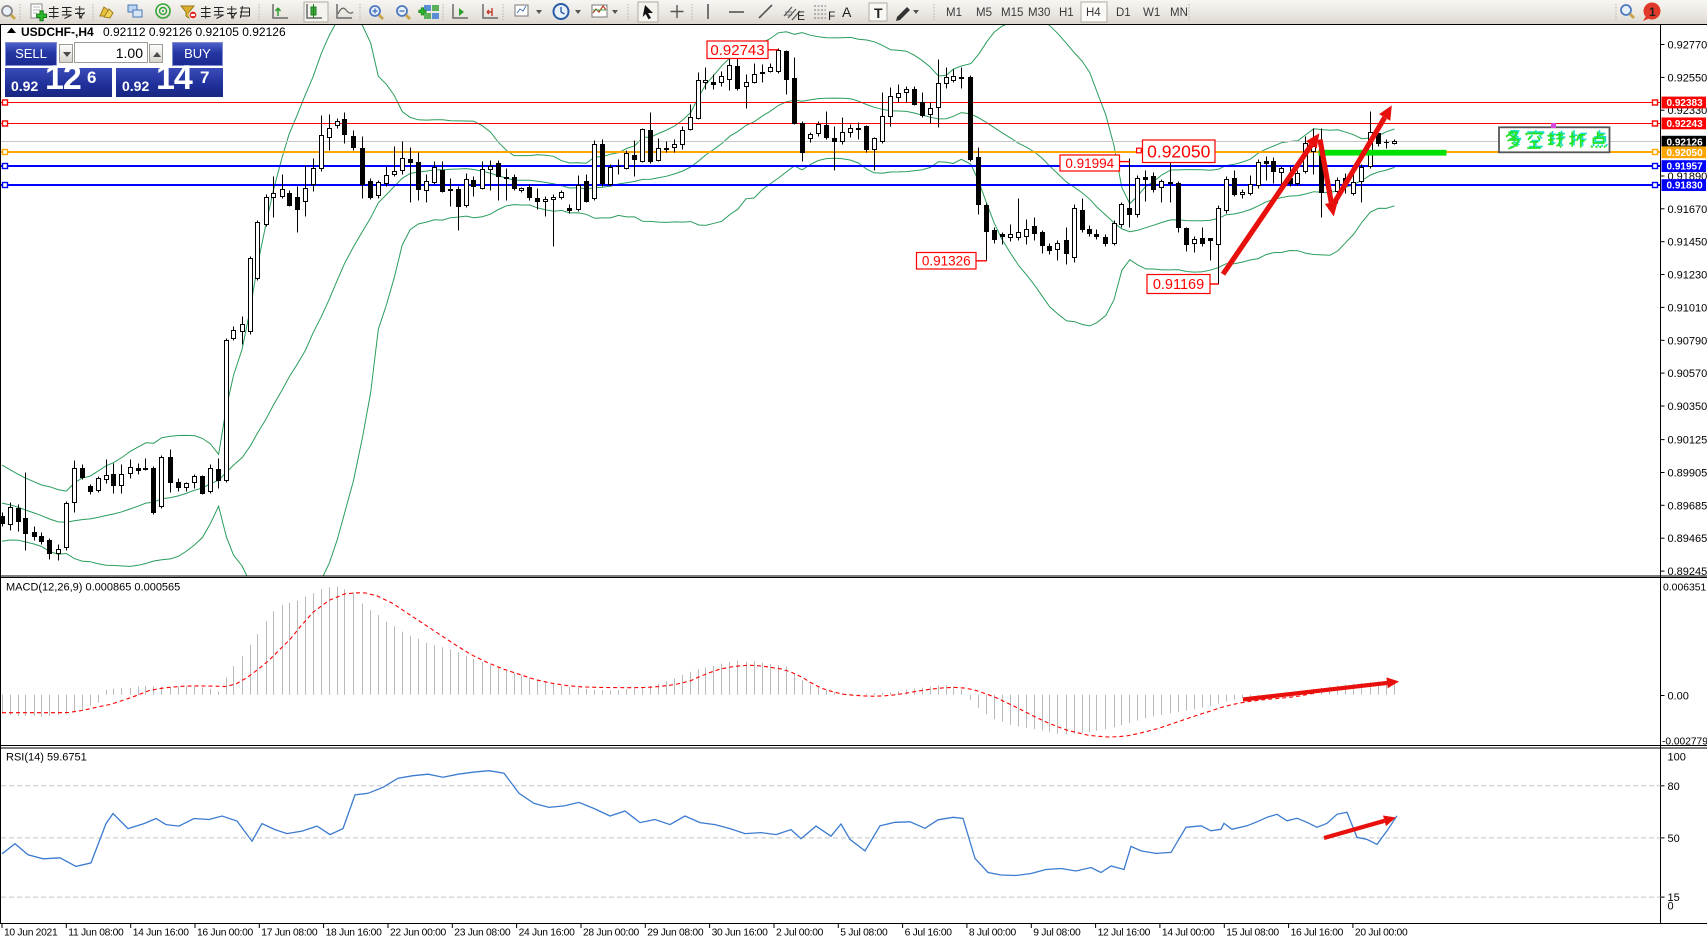 This screenshot has width=1707, height=941. I want to click on svg-text: 50, so click(1674, 839).